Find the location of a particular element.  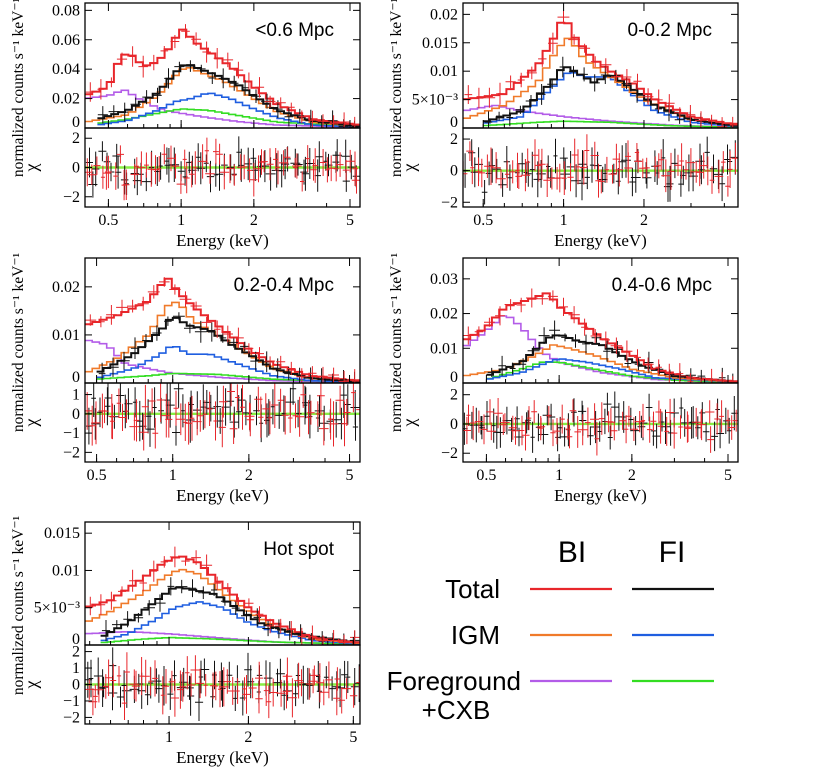

legend: BI FI Total IGM Foreground +CXB is located at coordinates (550, 630).